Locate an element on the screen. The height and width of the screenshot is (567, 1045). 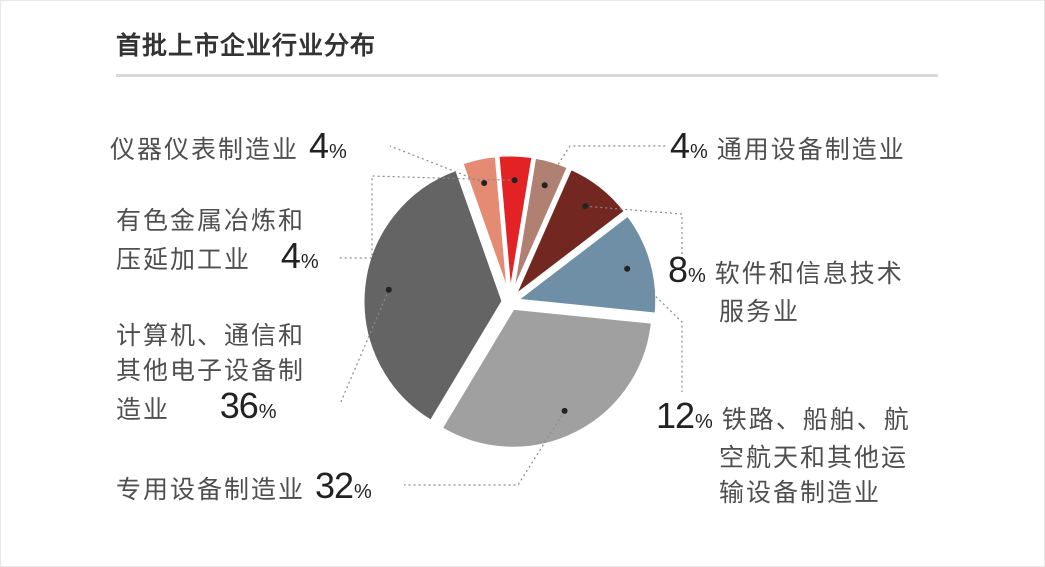
chart-title: 首批上市企业行业分布 is located at coordinates (246, 45).